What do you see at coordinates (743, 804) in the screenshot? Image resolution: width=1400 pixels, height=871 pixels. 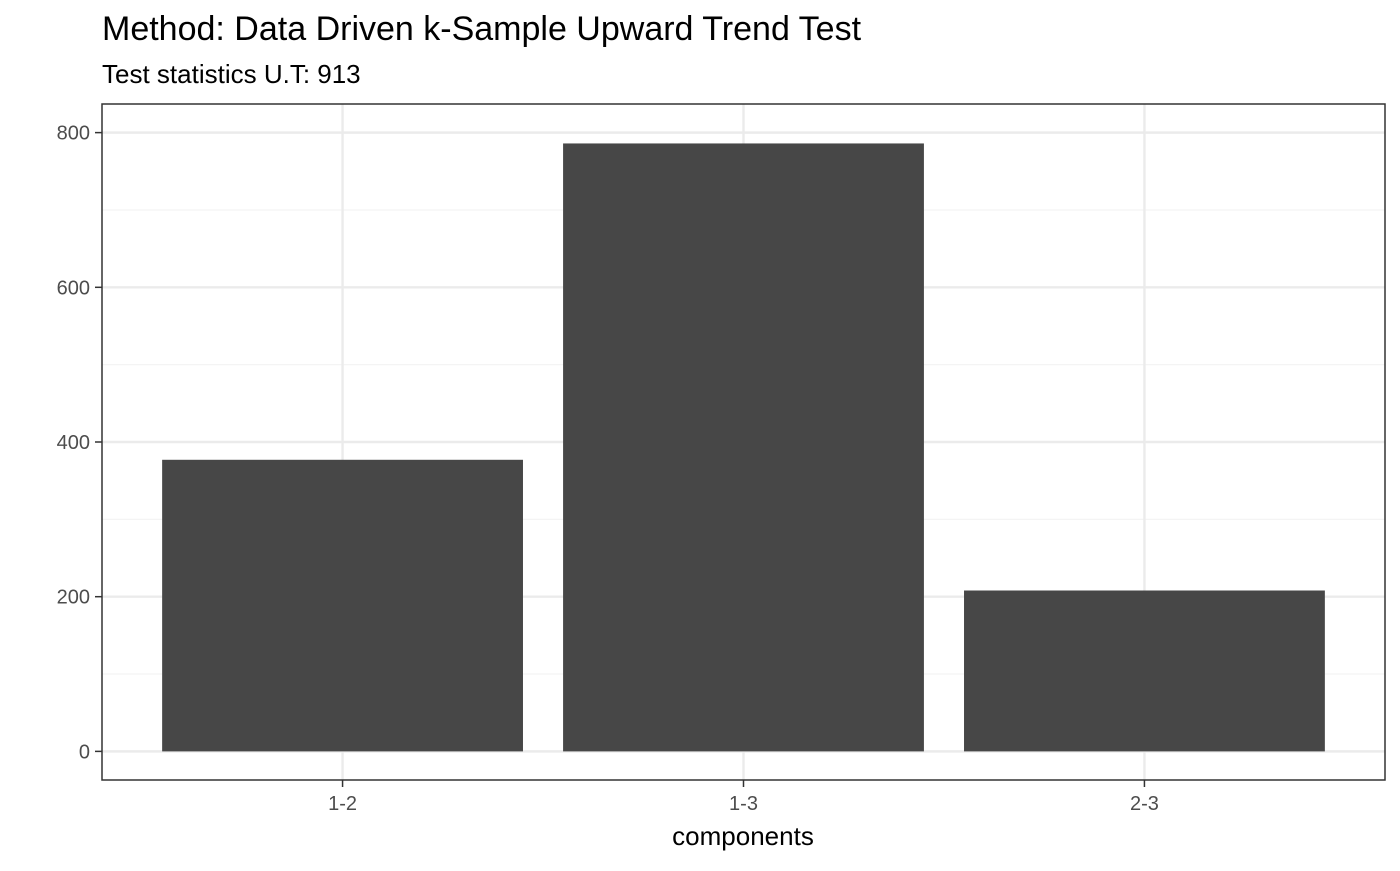 I see `x-tick-label: 1-3` at bounding box center [743, 804].